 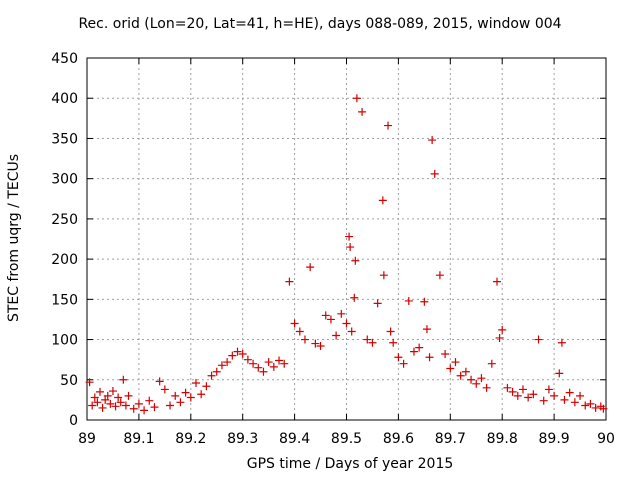 What do you see at coordinates (450, 439) in the screenshot?
I see `x-tick-label: 89.7` at bounding box center [450, 439].